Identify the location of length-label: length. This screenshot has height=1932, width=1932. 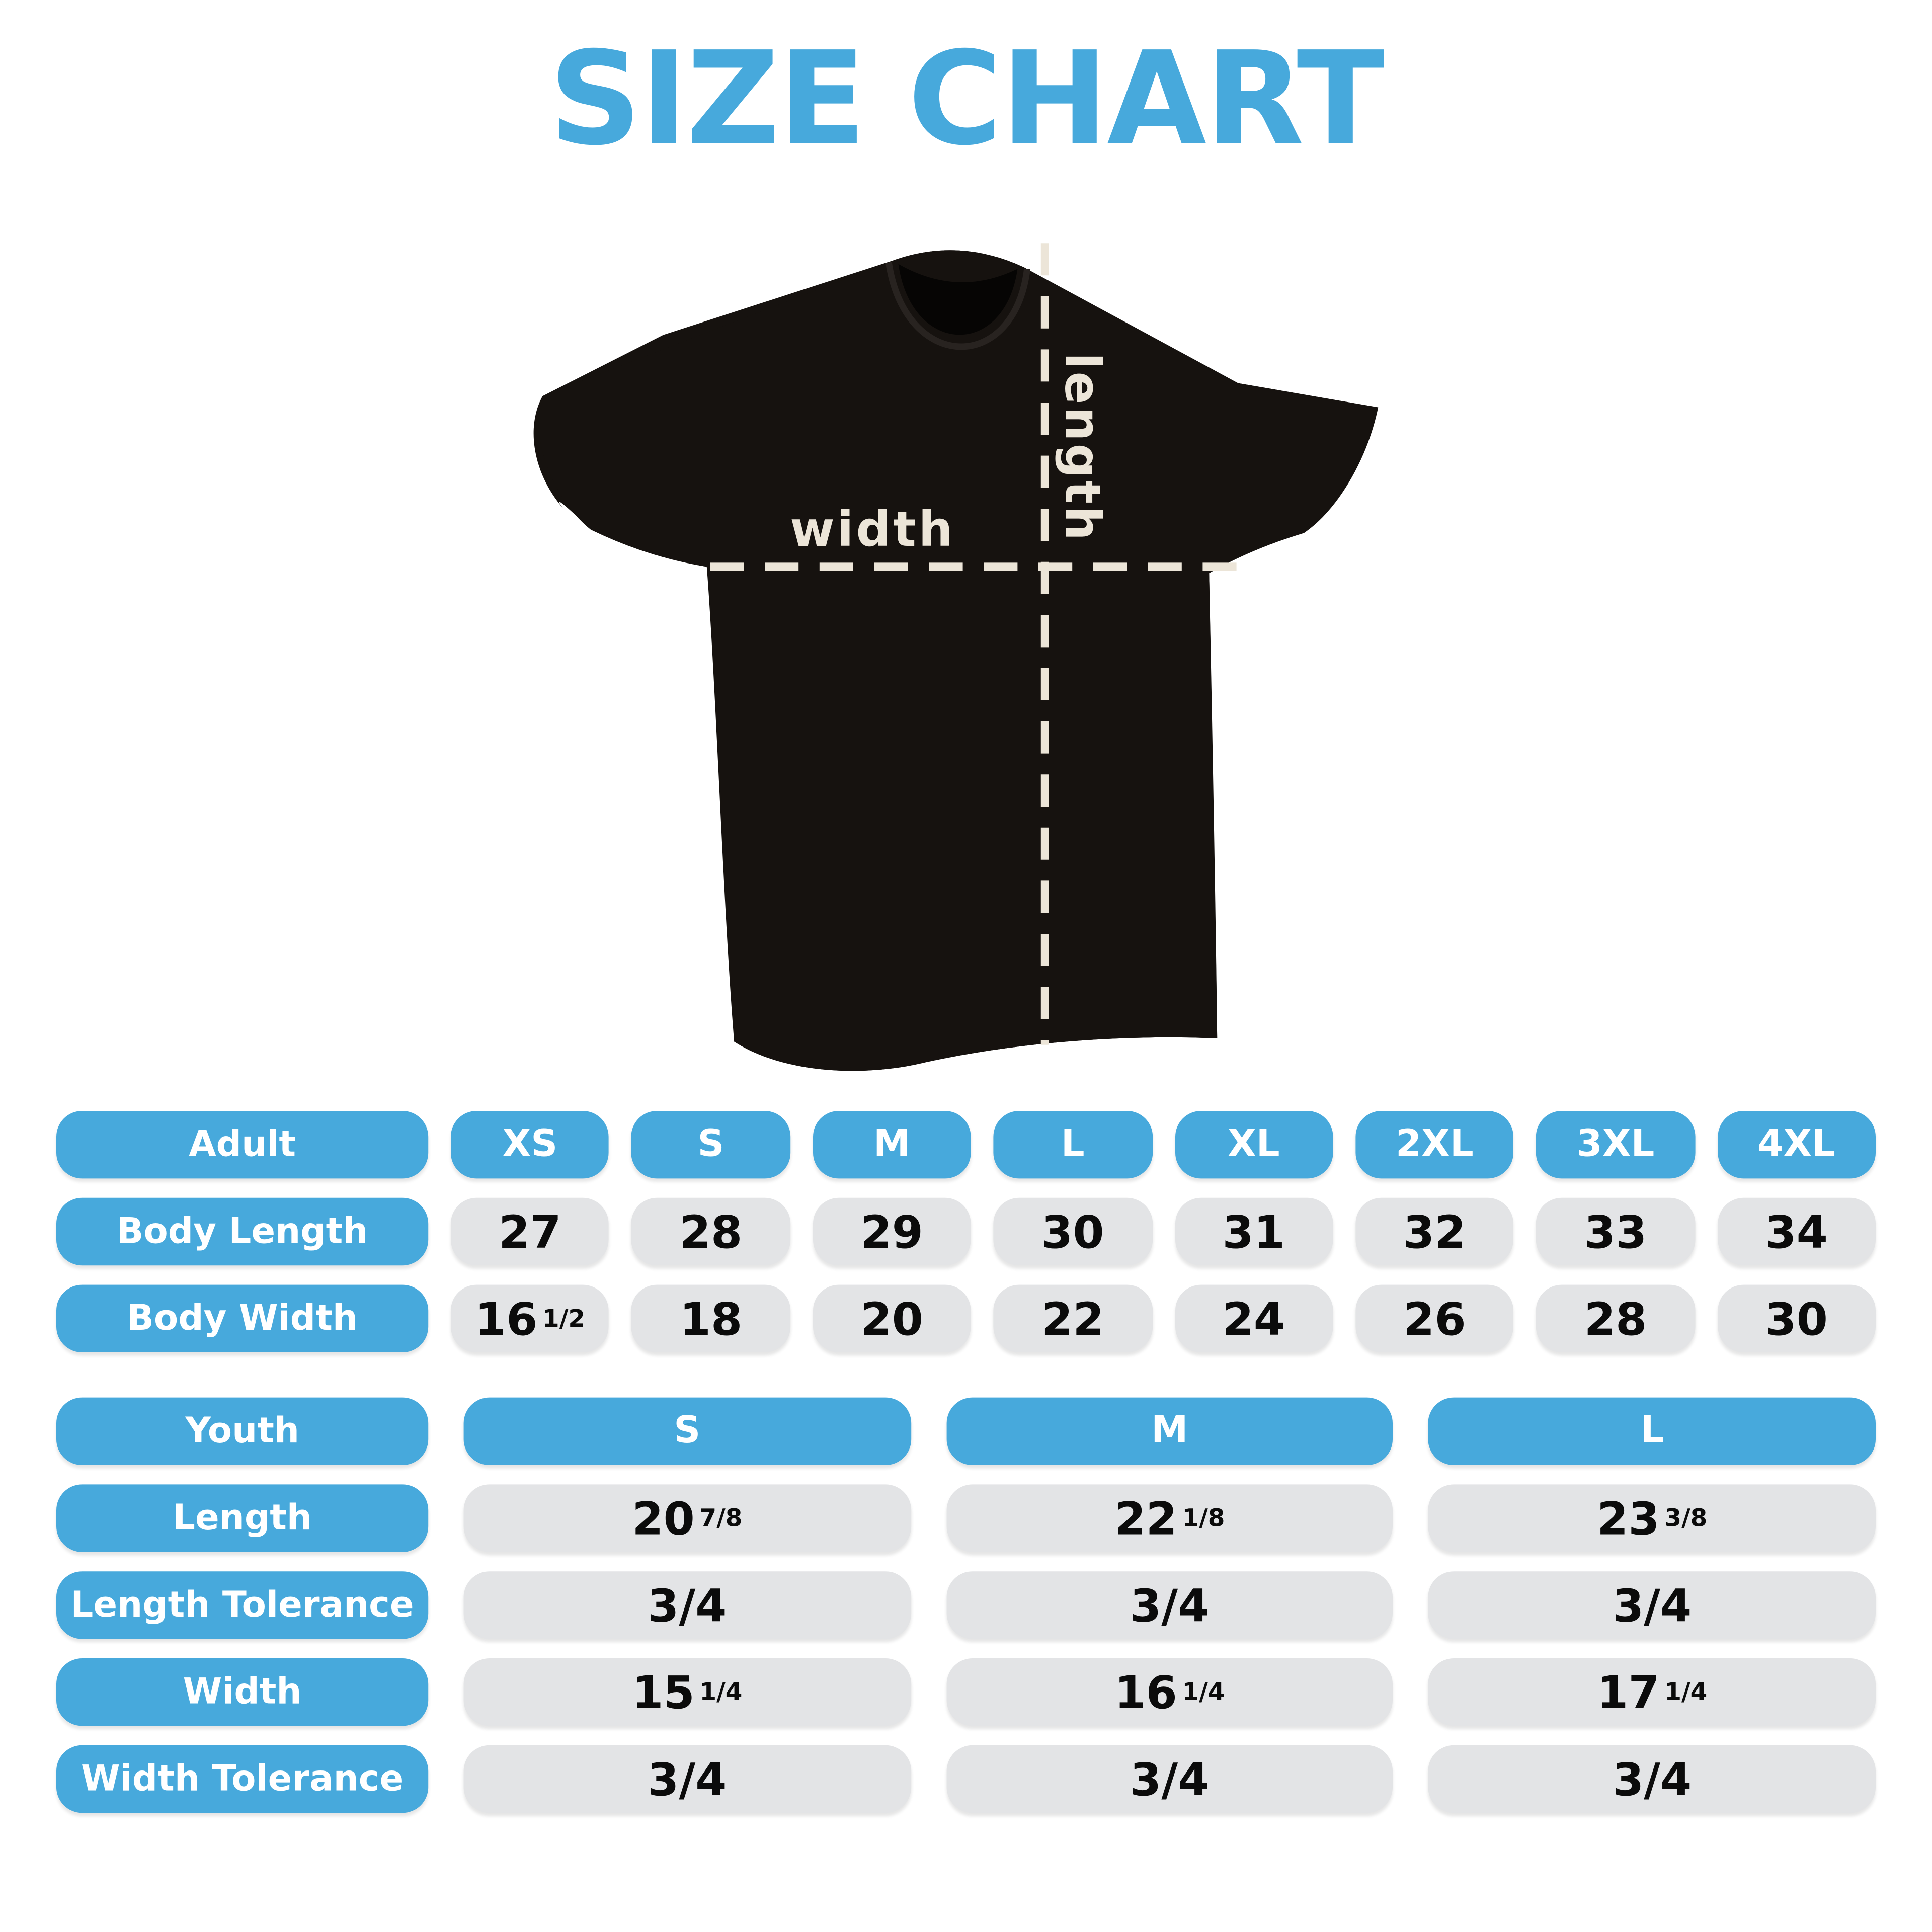
(1082, 448).